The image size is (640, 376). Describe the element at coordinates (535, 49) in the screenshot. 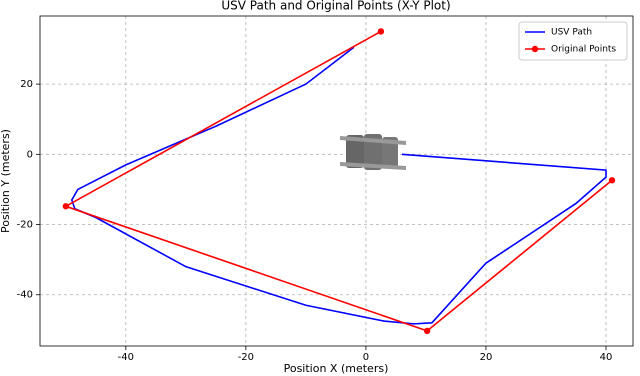

I see `legend-marker` at that location.